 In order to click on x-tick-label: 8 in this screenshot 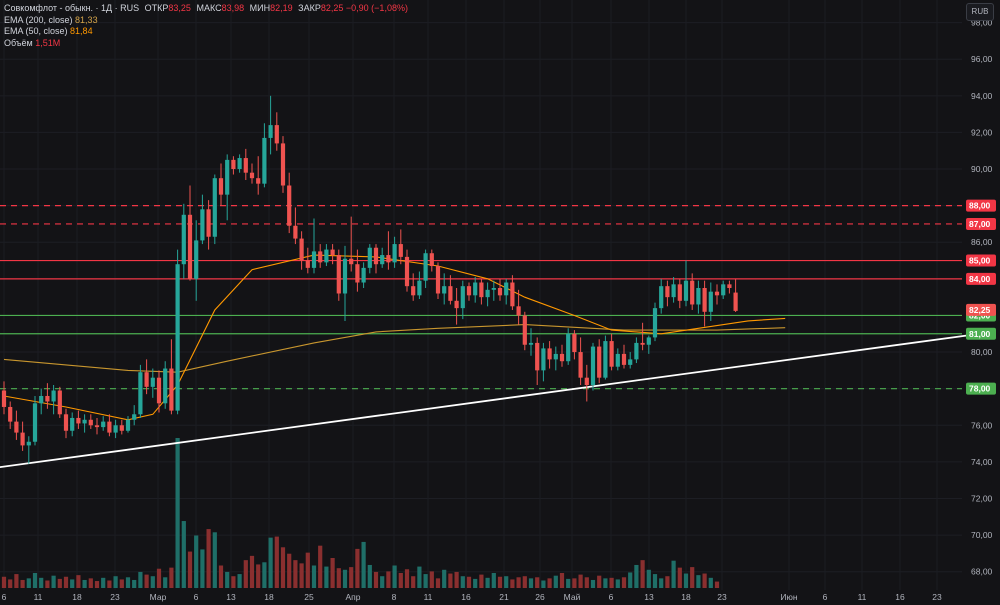, I will do `click(394, 597)`.